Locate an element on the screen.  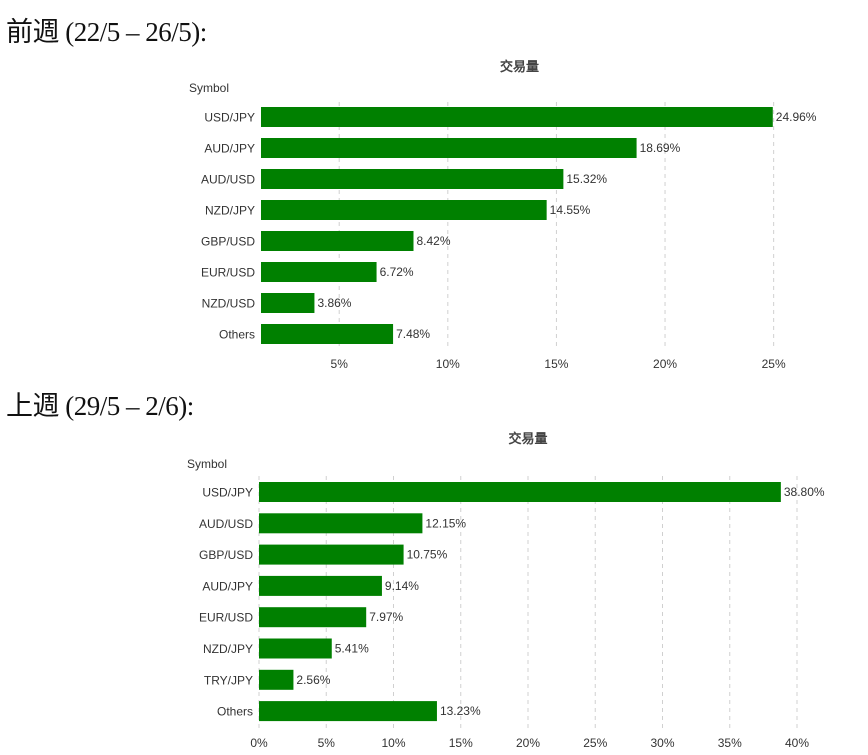
data-label: 5.41% is located at coordinates (352, 649).